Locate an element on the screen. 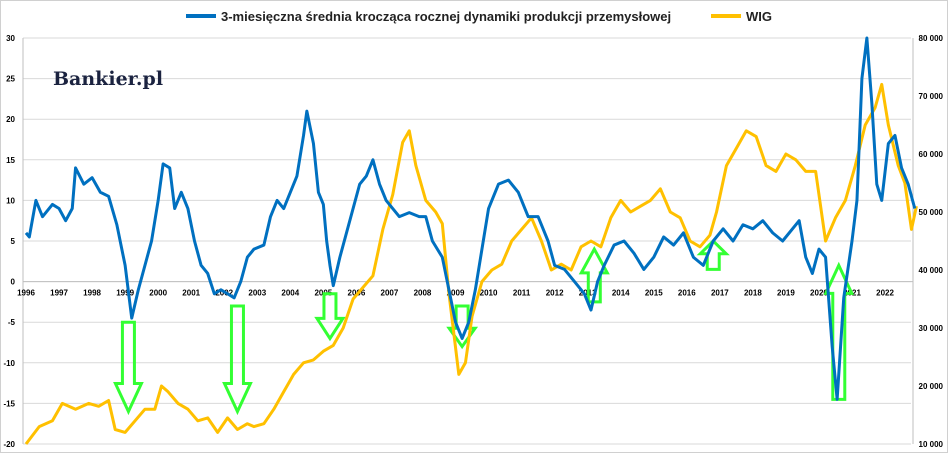 Image resolution: width=948 pixels, height=453 pixels. x-tick-label: 1997 is located at coordinates (59, 293).